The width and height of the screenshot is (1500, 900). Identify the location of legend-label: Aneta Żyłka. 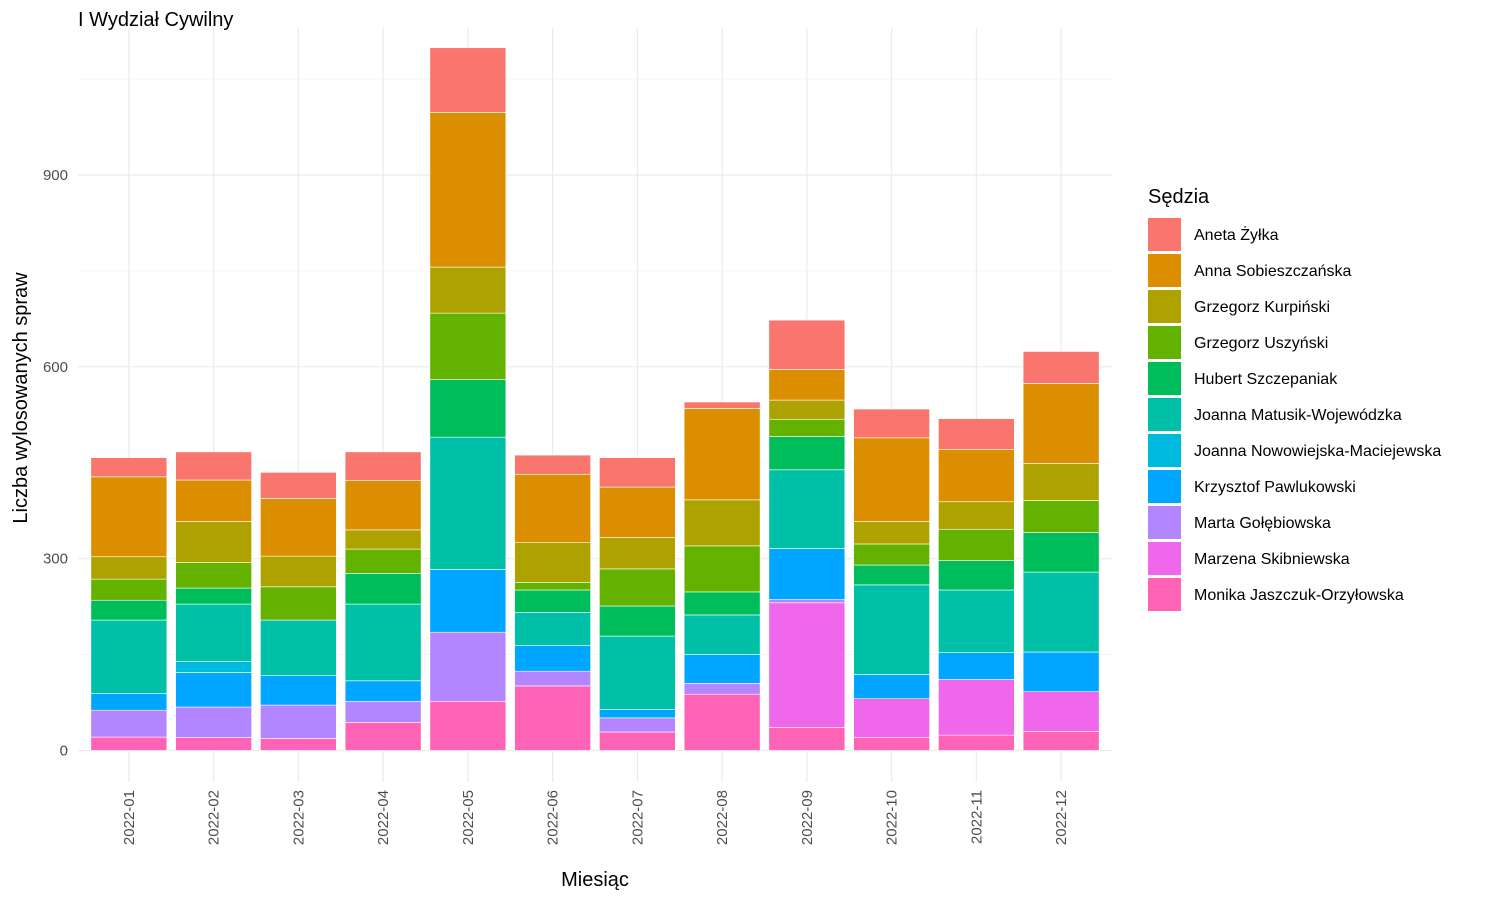
(1236, 234).